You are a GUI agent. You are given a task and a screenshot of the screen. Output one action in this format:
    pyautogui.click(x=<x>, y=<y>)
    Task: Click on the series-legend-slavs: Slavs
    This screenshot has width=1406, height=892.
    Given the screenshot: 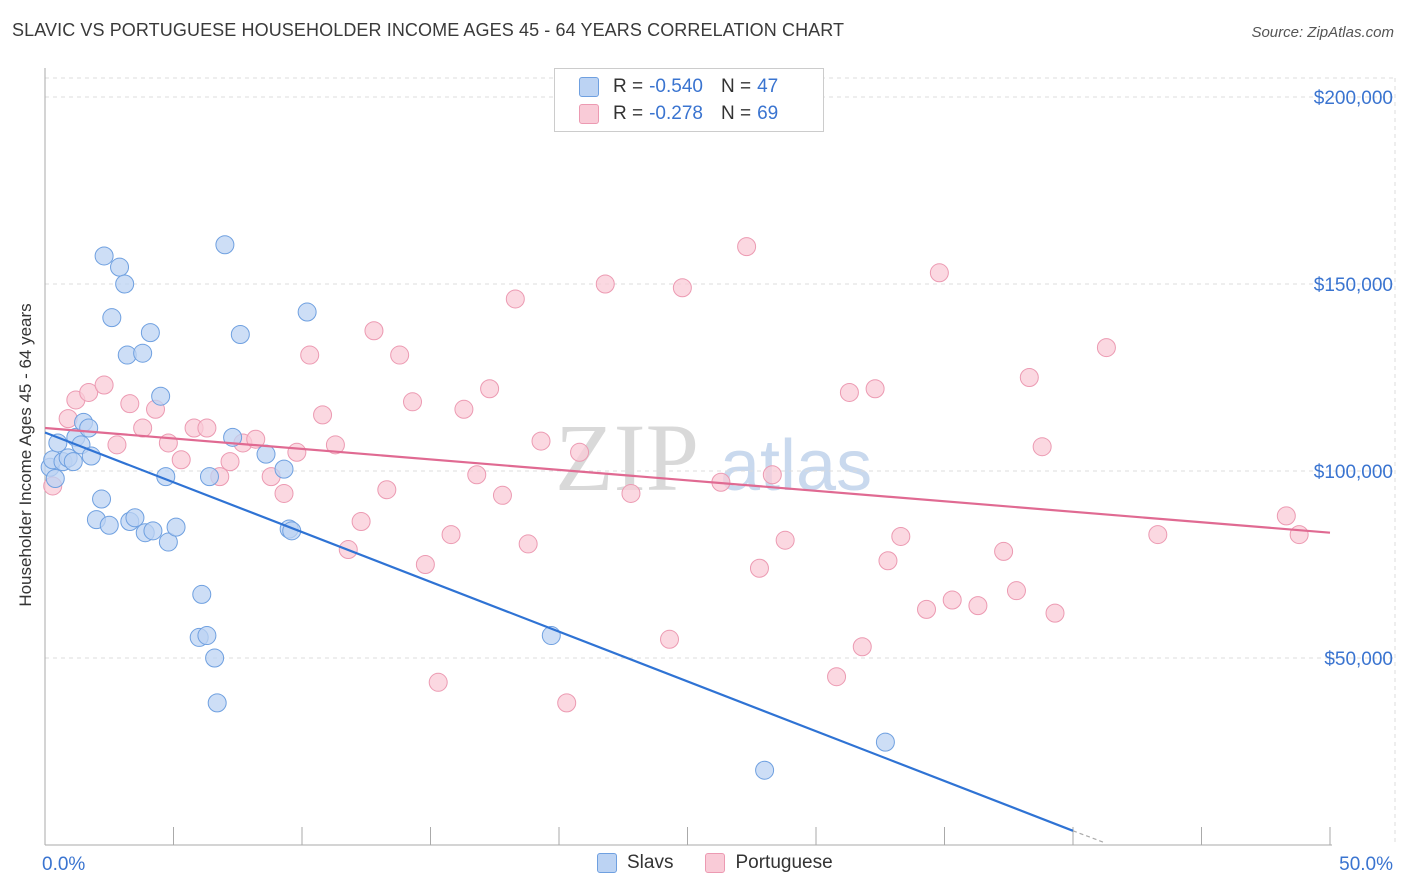 What is the action you would take?
    pyautogui.click(x=635, y=863)
    